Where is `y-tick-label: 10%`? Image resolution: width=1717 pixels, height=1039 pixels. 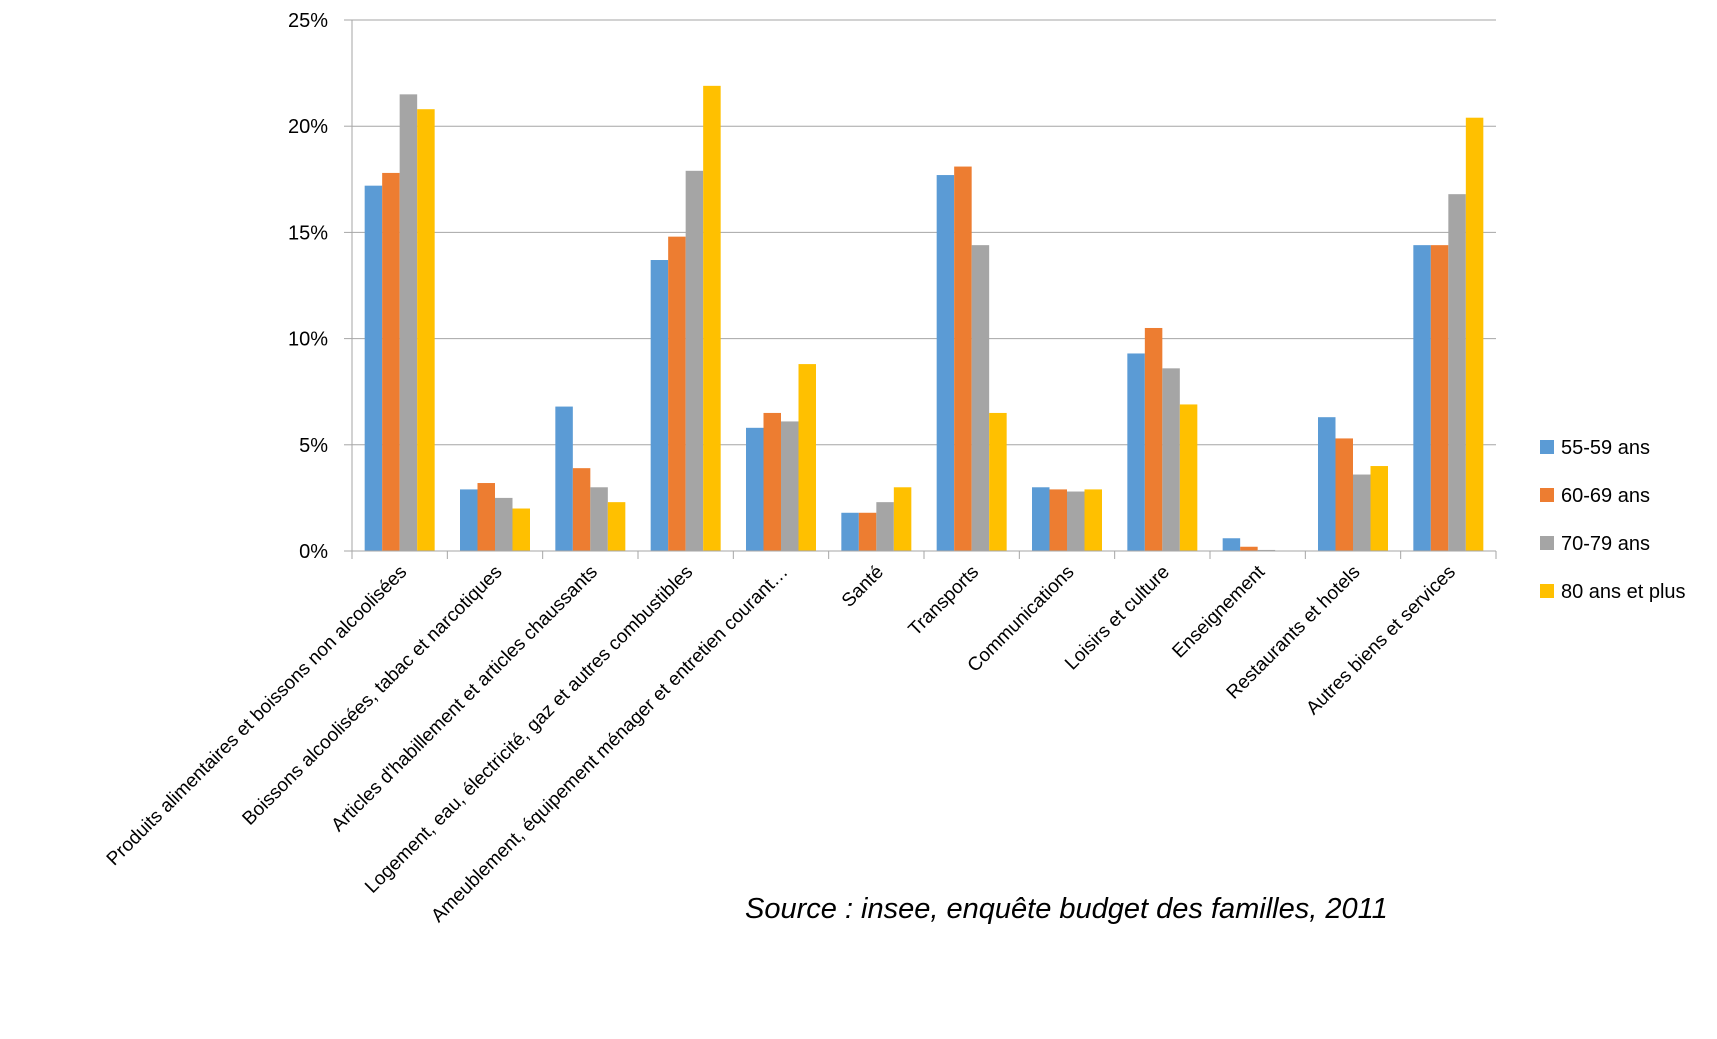 y-tick-label: 10% is located at coordinates (308, 340).